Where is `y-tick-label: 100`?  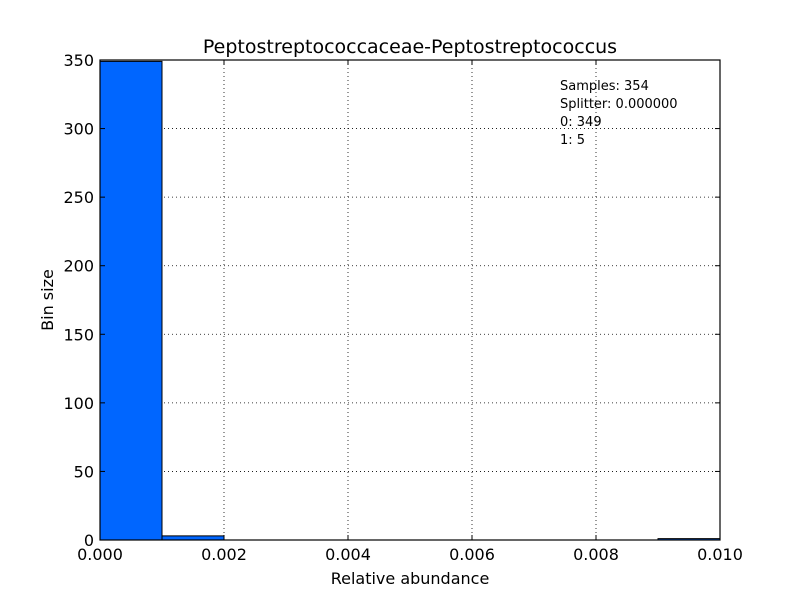 y-tick-label: 100 is located at coordinates (78, 403).